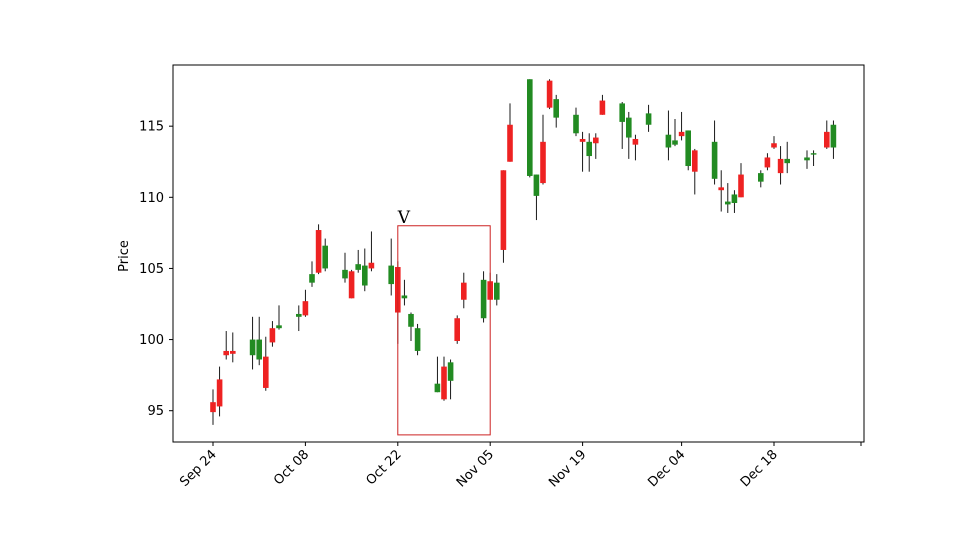 The width and height of the screenshot is (960, 540). I want to click on annotations-layer: V, so click(444, 322).